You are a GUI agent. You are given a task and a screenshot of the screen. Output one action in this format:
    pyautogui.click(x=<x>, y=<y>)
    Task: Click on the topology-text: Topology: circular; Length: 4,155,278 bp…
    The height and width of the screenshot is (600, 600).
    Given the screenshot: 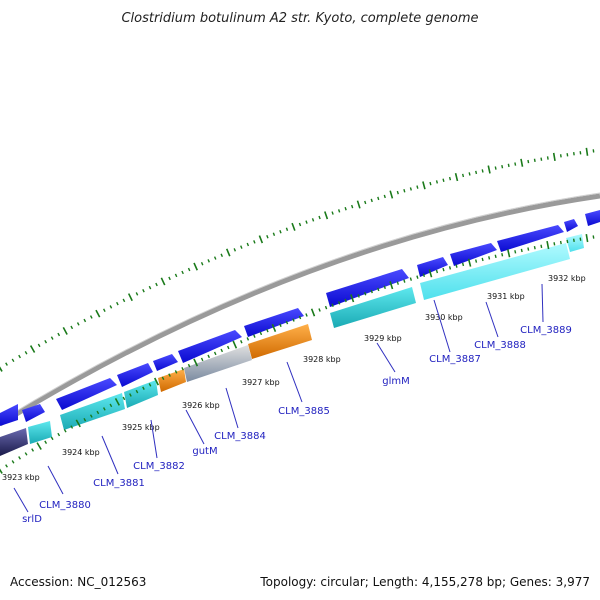 What is the action you would take?
    pyautogui.click(x=424, y=582)
    